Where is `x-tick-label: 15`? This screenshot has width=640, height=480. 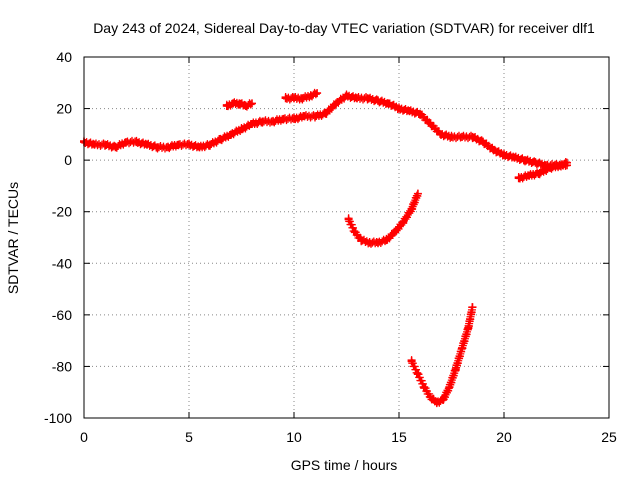 x-tick-label: 15 is located at coordinates (399, 437).